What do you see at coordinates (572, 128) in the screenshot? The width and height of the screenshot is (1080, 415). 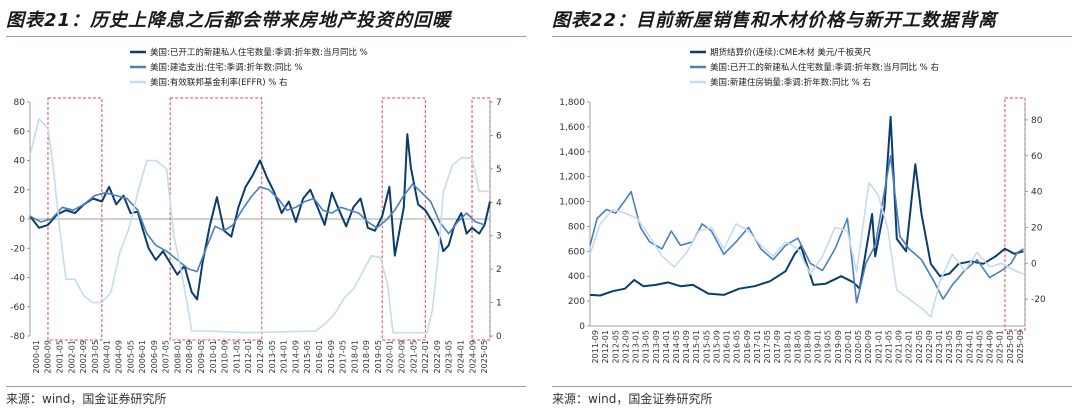 I see `y-left-tick-label: 1,600` at bounding box center [572, 128].